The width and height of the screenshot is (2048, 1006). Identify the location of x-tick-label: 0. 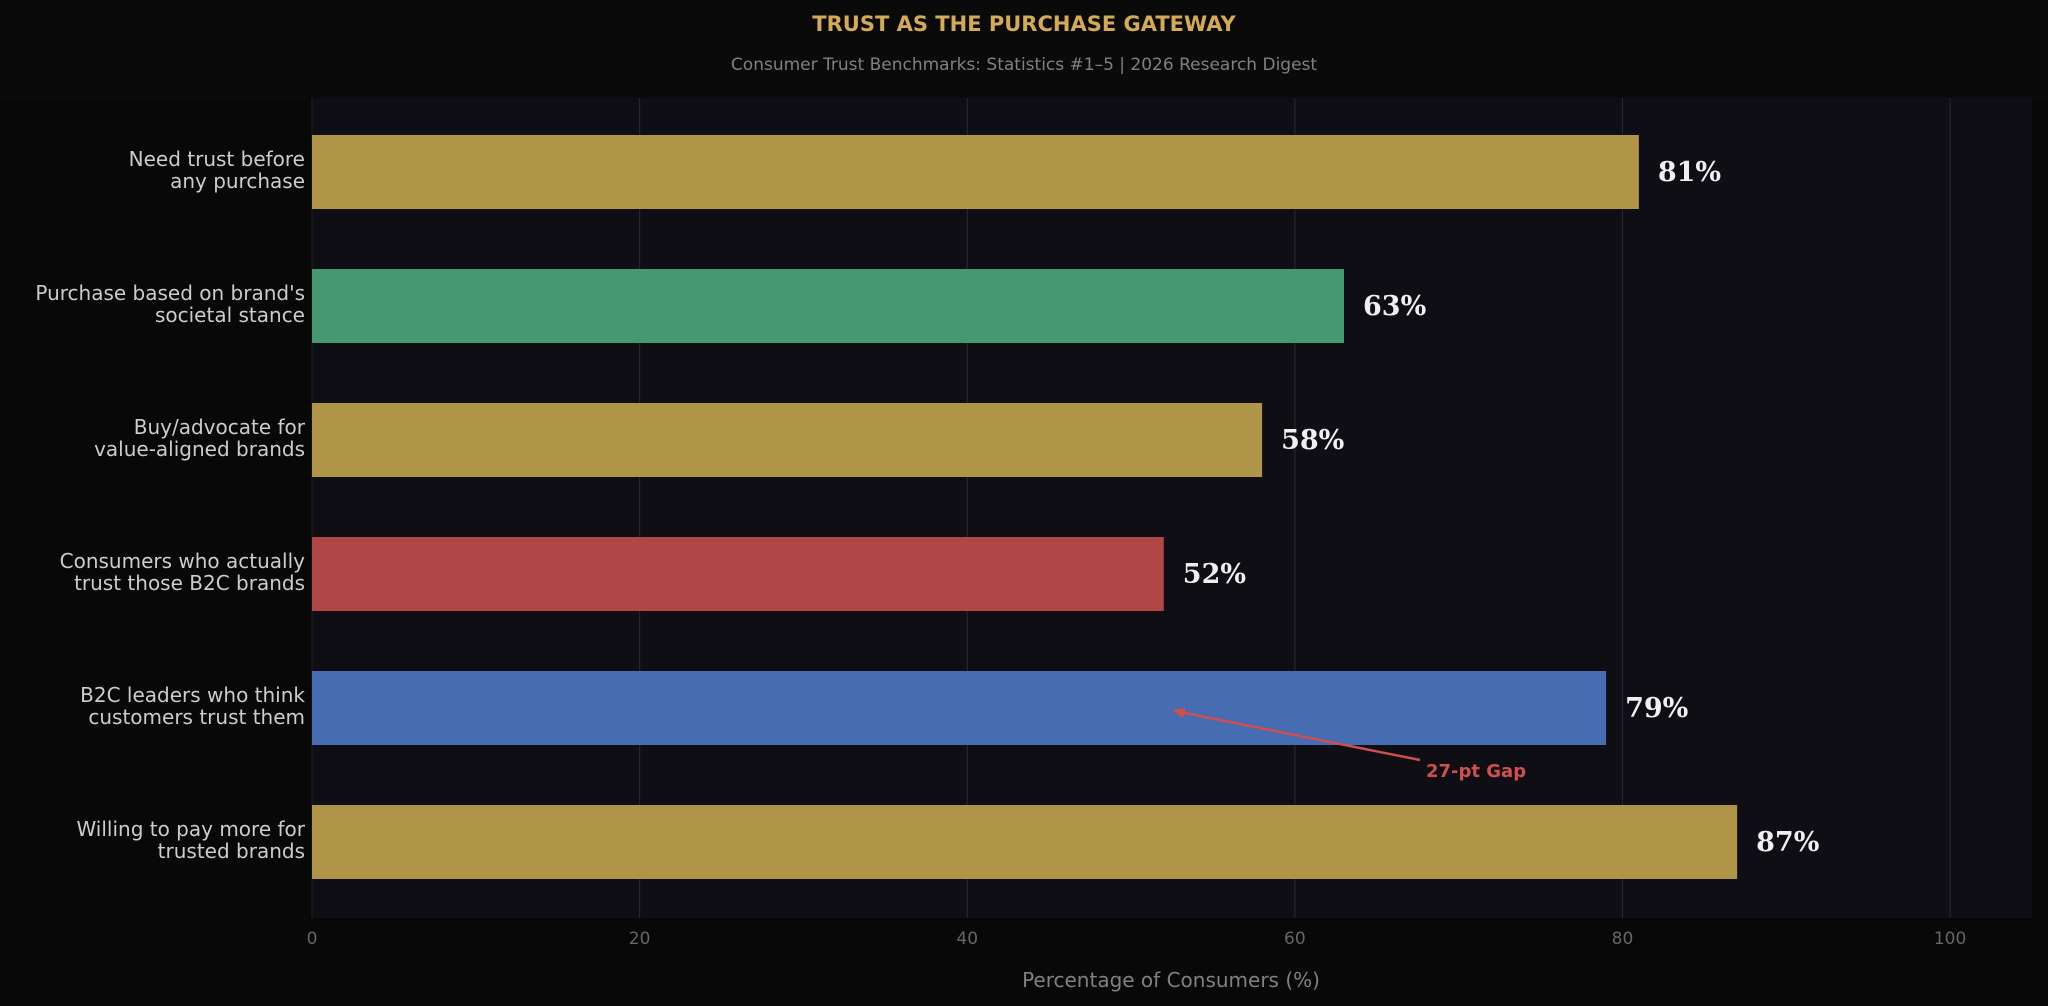
(312, 939).